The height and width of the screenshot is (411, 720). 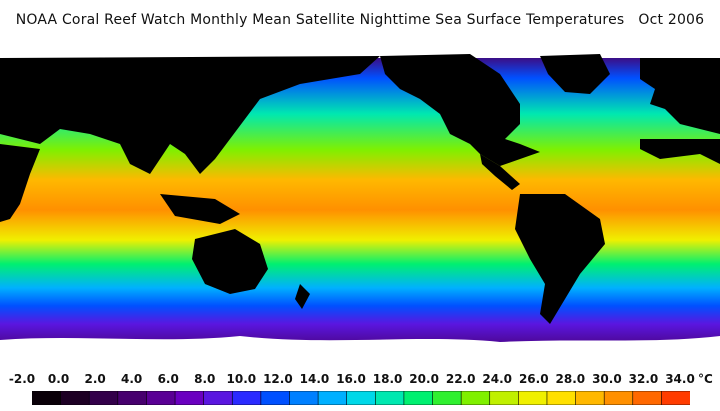 What do you see at coordinates (387, 379) in the screenshot?
I see `colorbar-tick-label: 18.0` at bounding box center [387, 379].